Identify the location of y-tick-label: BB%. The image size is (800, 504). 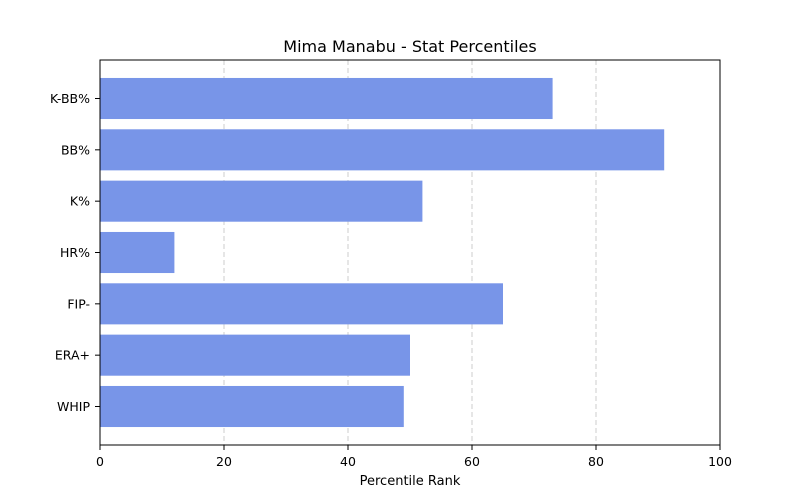
(75, 149).